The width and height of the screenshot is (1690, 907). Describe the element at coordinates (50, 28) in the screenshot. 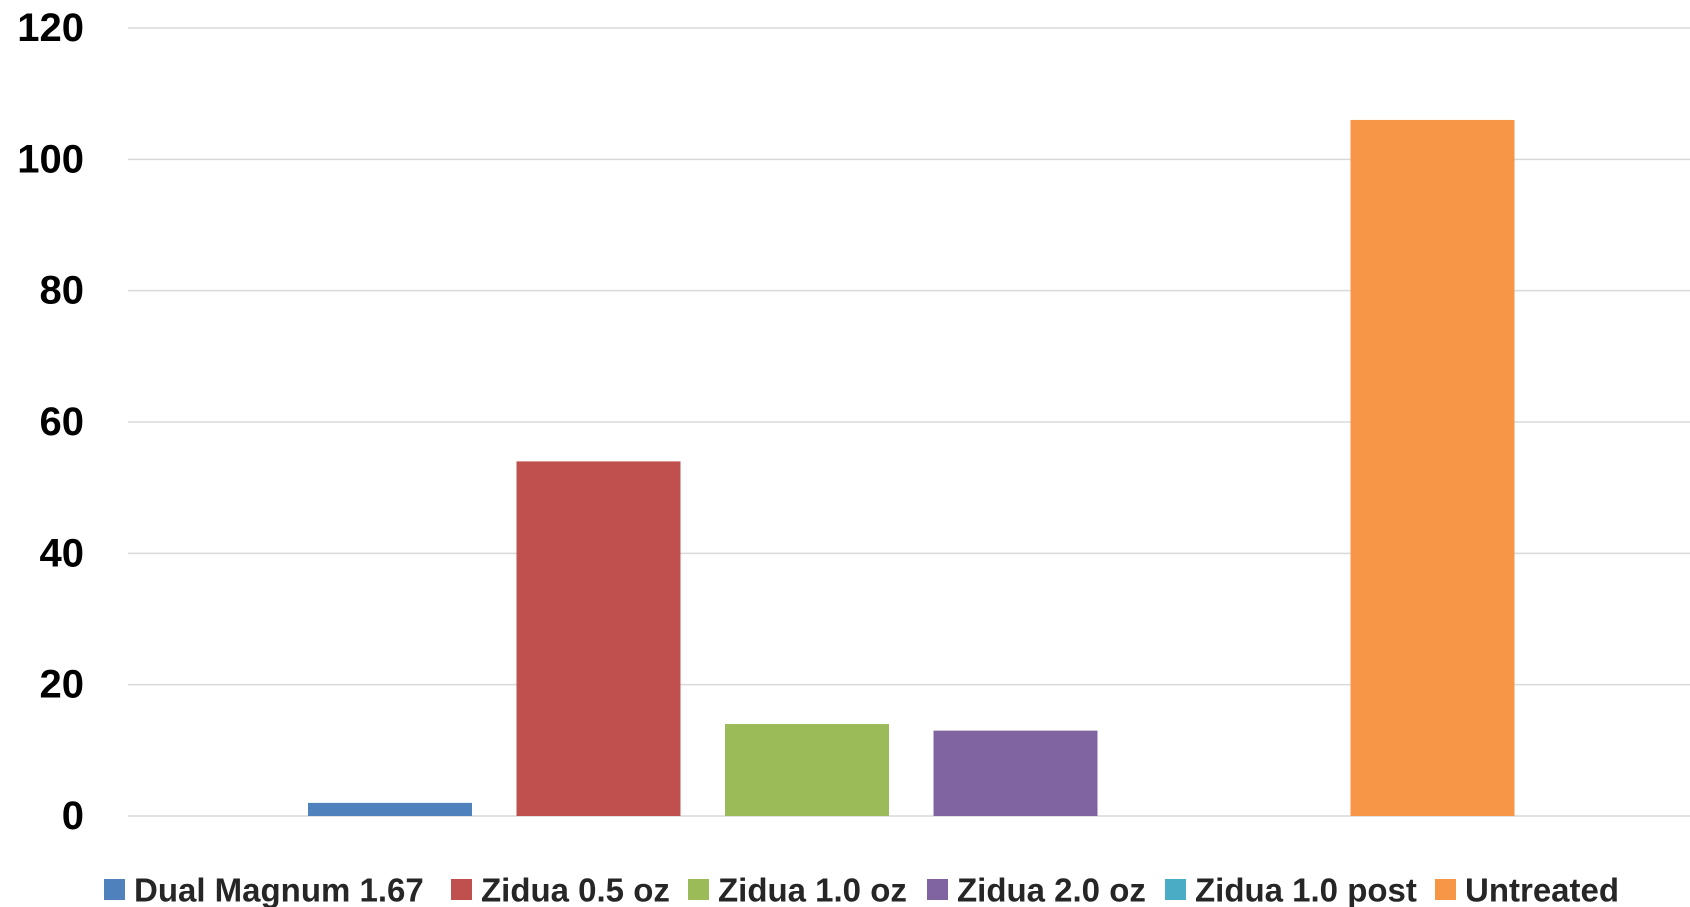

I see `y-tick-label: 120` at that location.